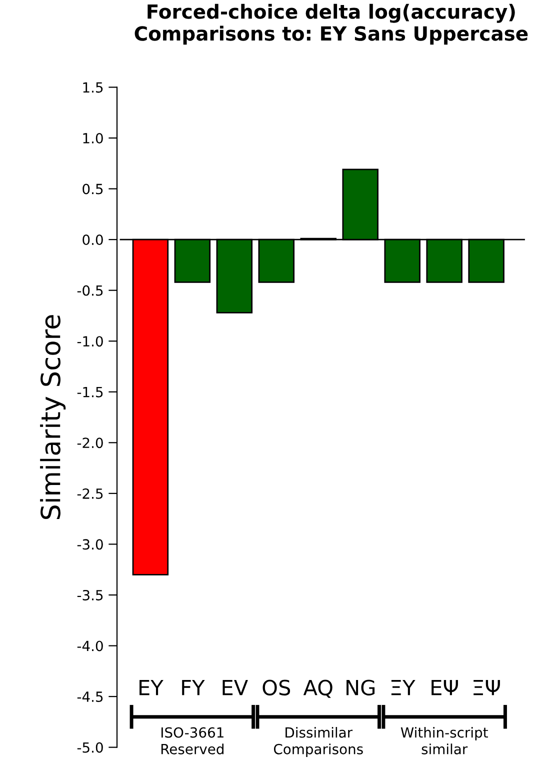 The image size is (552, 772). What do you see at coordinates (318, 742) in the screenshot?
I see `annotation: Dissimilar Comparisons` at bounding box center [318, 742].